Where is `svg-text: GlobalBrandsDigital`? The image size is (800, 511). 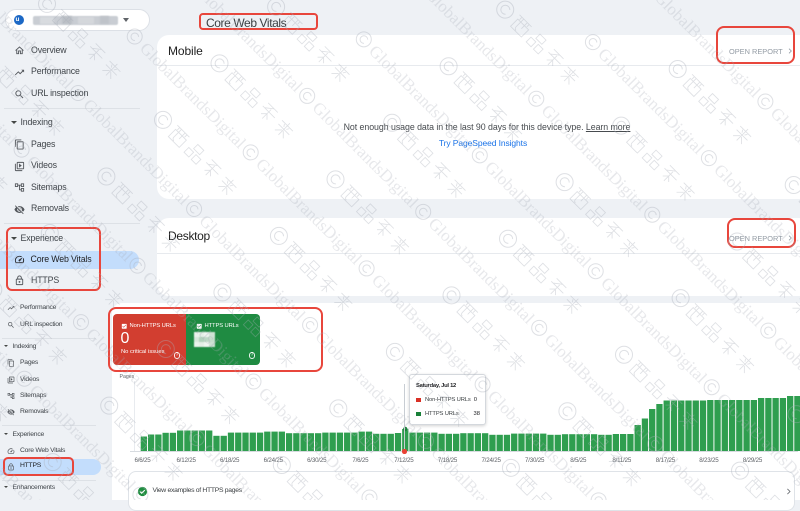
svg-text: GlobalBrandsDigital is located at coordinates (13, 497).